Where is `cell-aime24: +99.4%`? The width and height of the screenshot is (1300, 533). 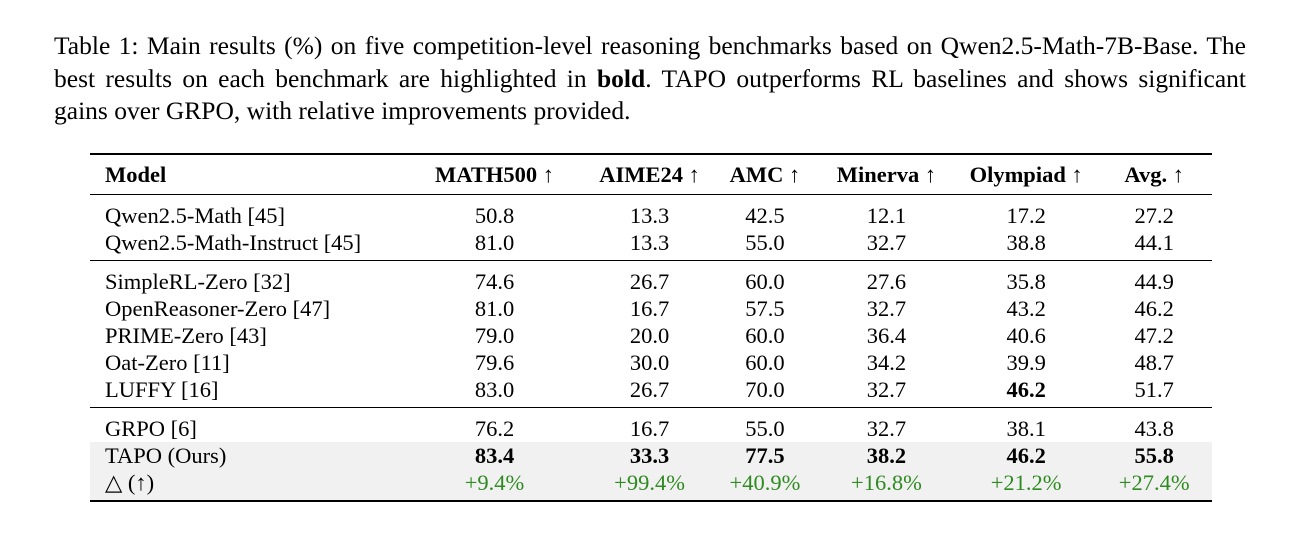 cell-aime24: +99.4% is located at coordinates (649, 485).